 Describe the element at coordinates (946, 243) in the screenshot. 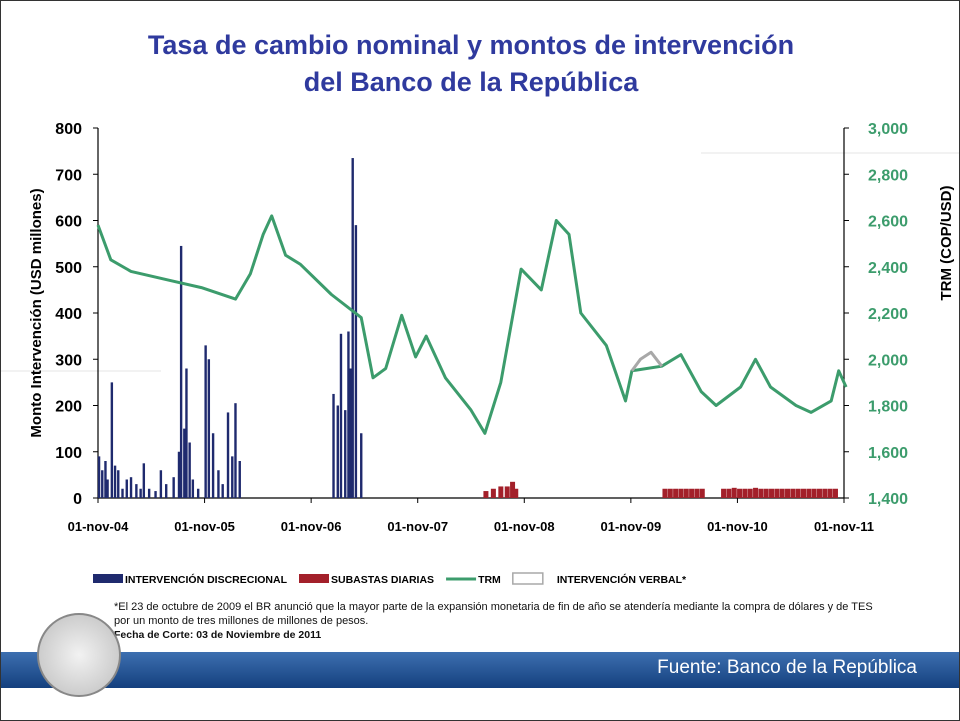

I see `y2-axis-label: TRM (COP/USD)` at that location.